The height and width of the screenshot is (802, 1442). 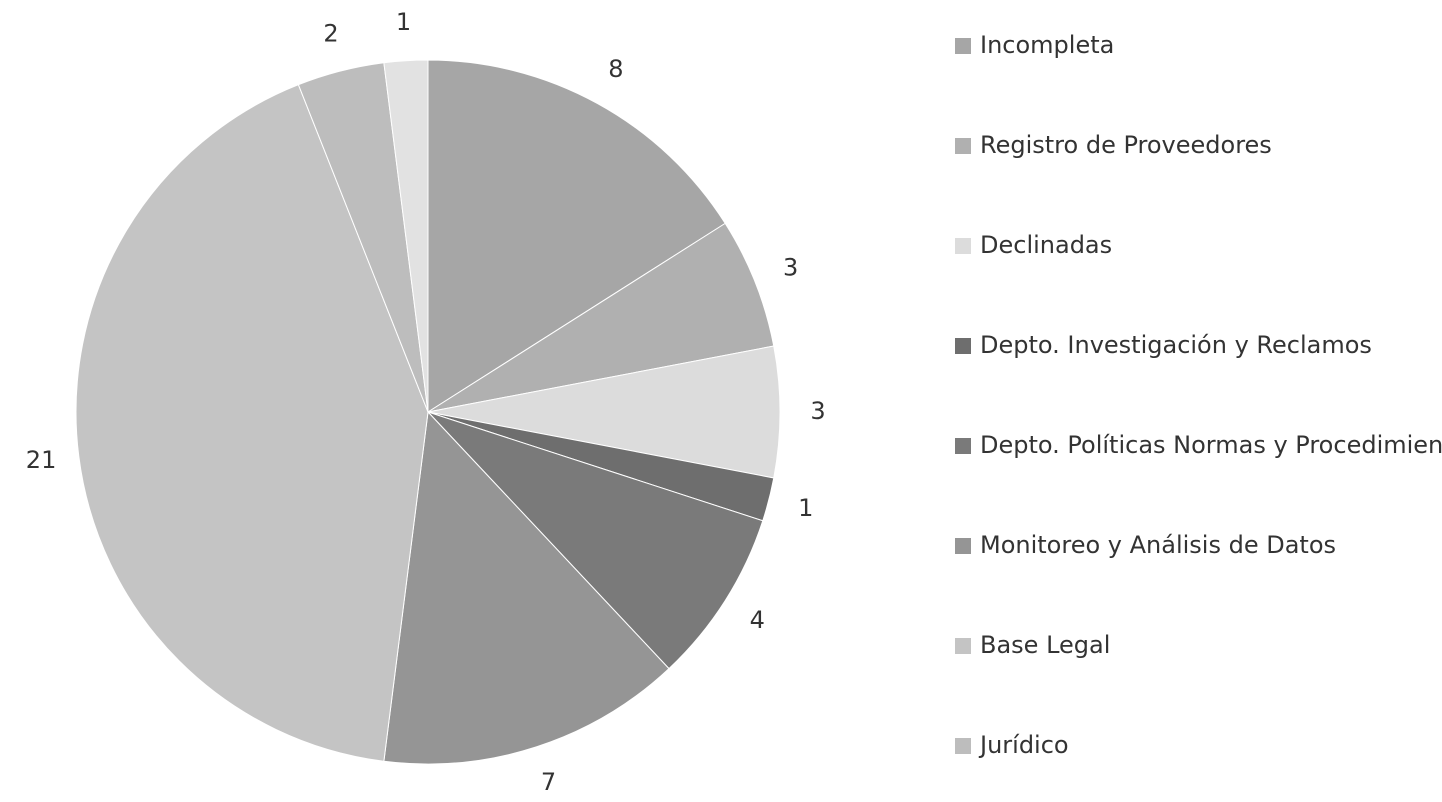 I want to click on data-label: 8, so click(x=615, y=69).